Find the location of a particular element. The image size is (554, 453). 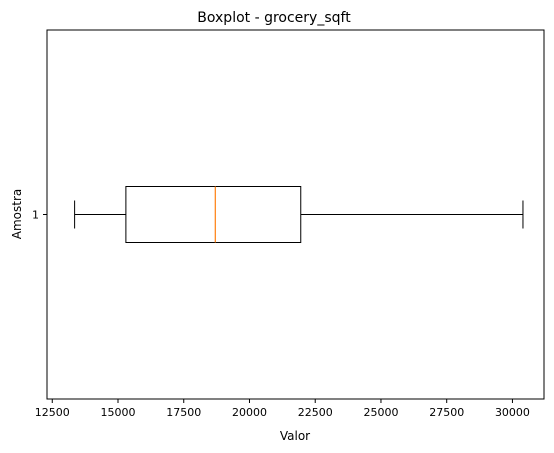

x-tick-label: 25000 is located at coordinates (380, 412).